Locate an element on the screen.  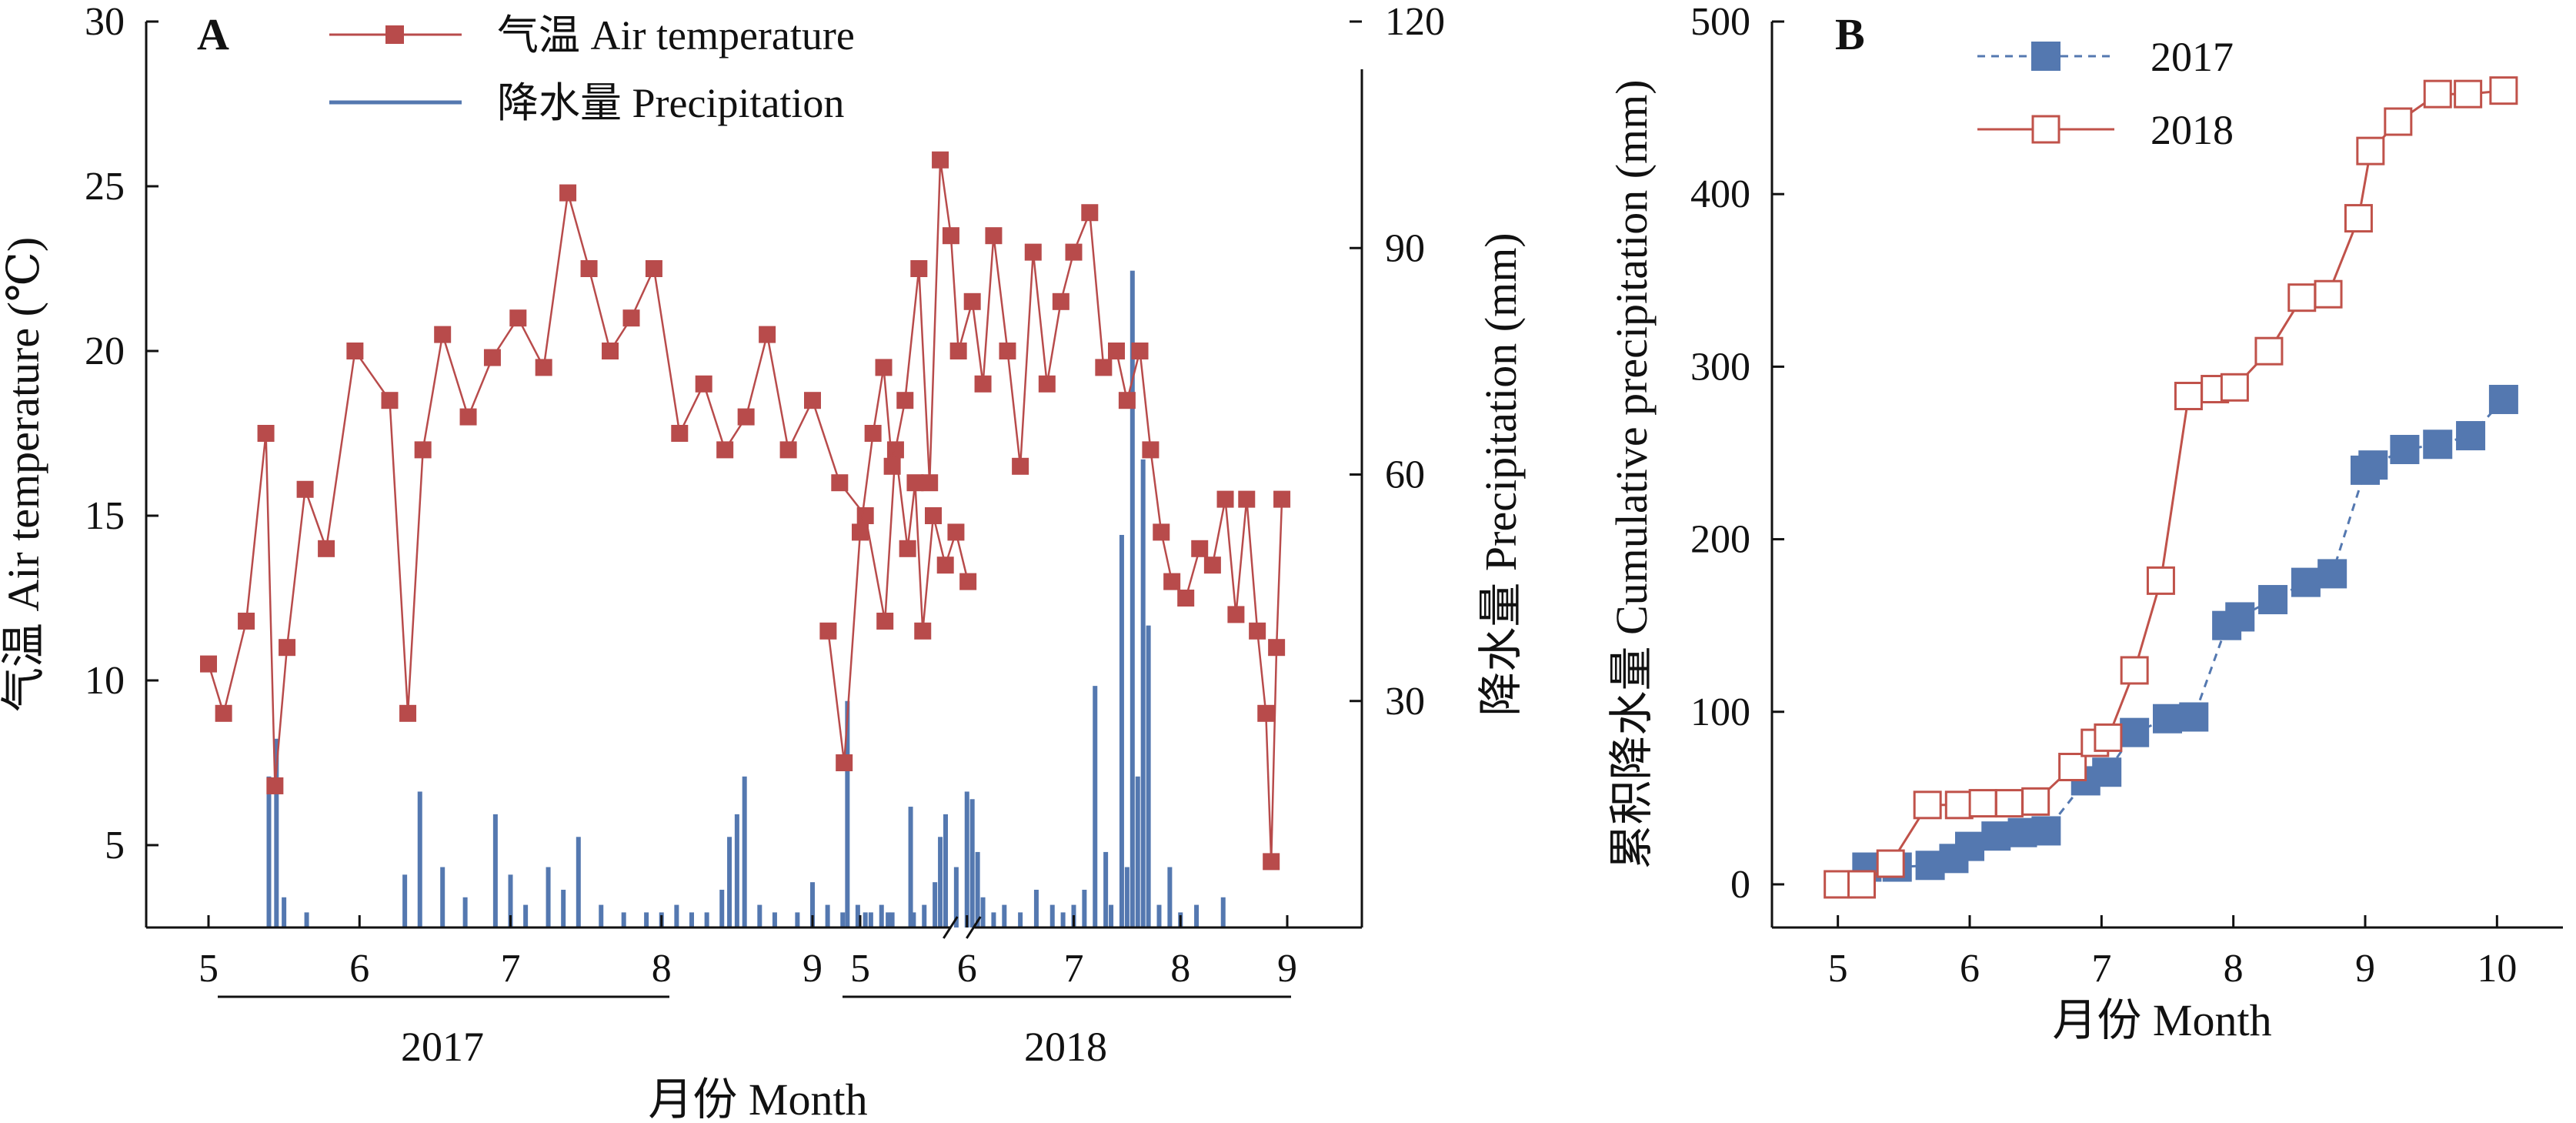
b-y-axis-title: 累积降水量 Cumulative precipitation (mm) is located at coordinates (1632, 474).